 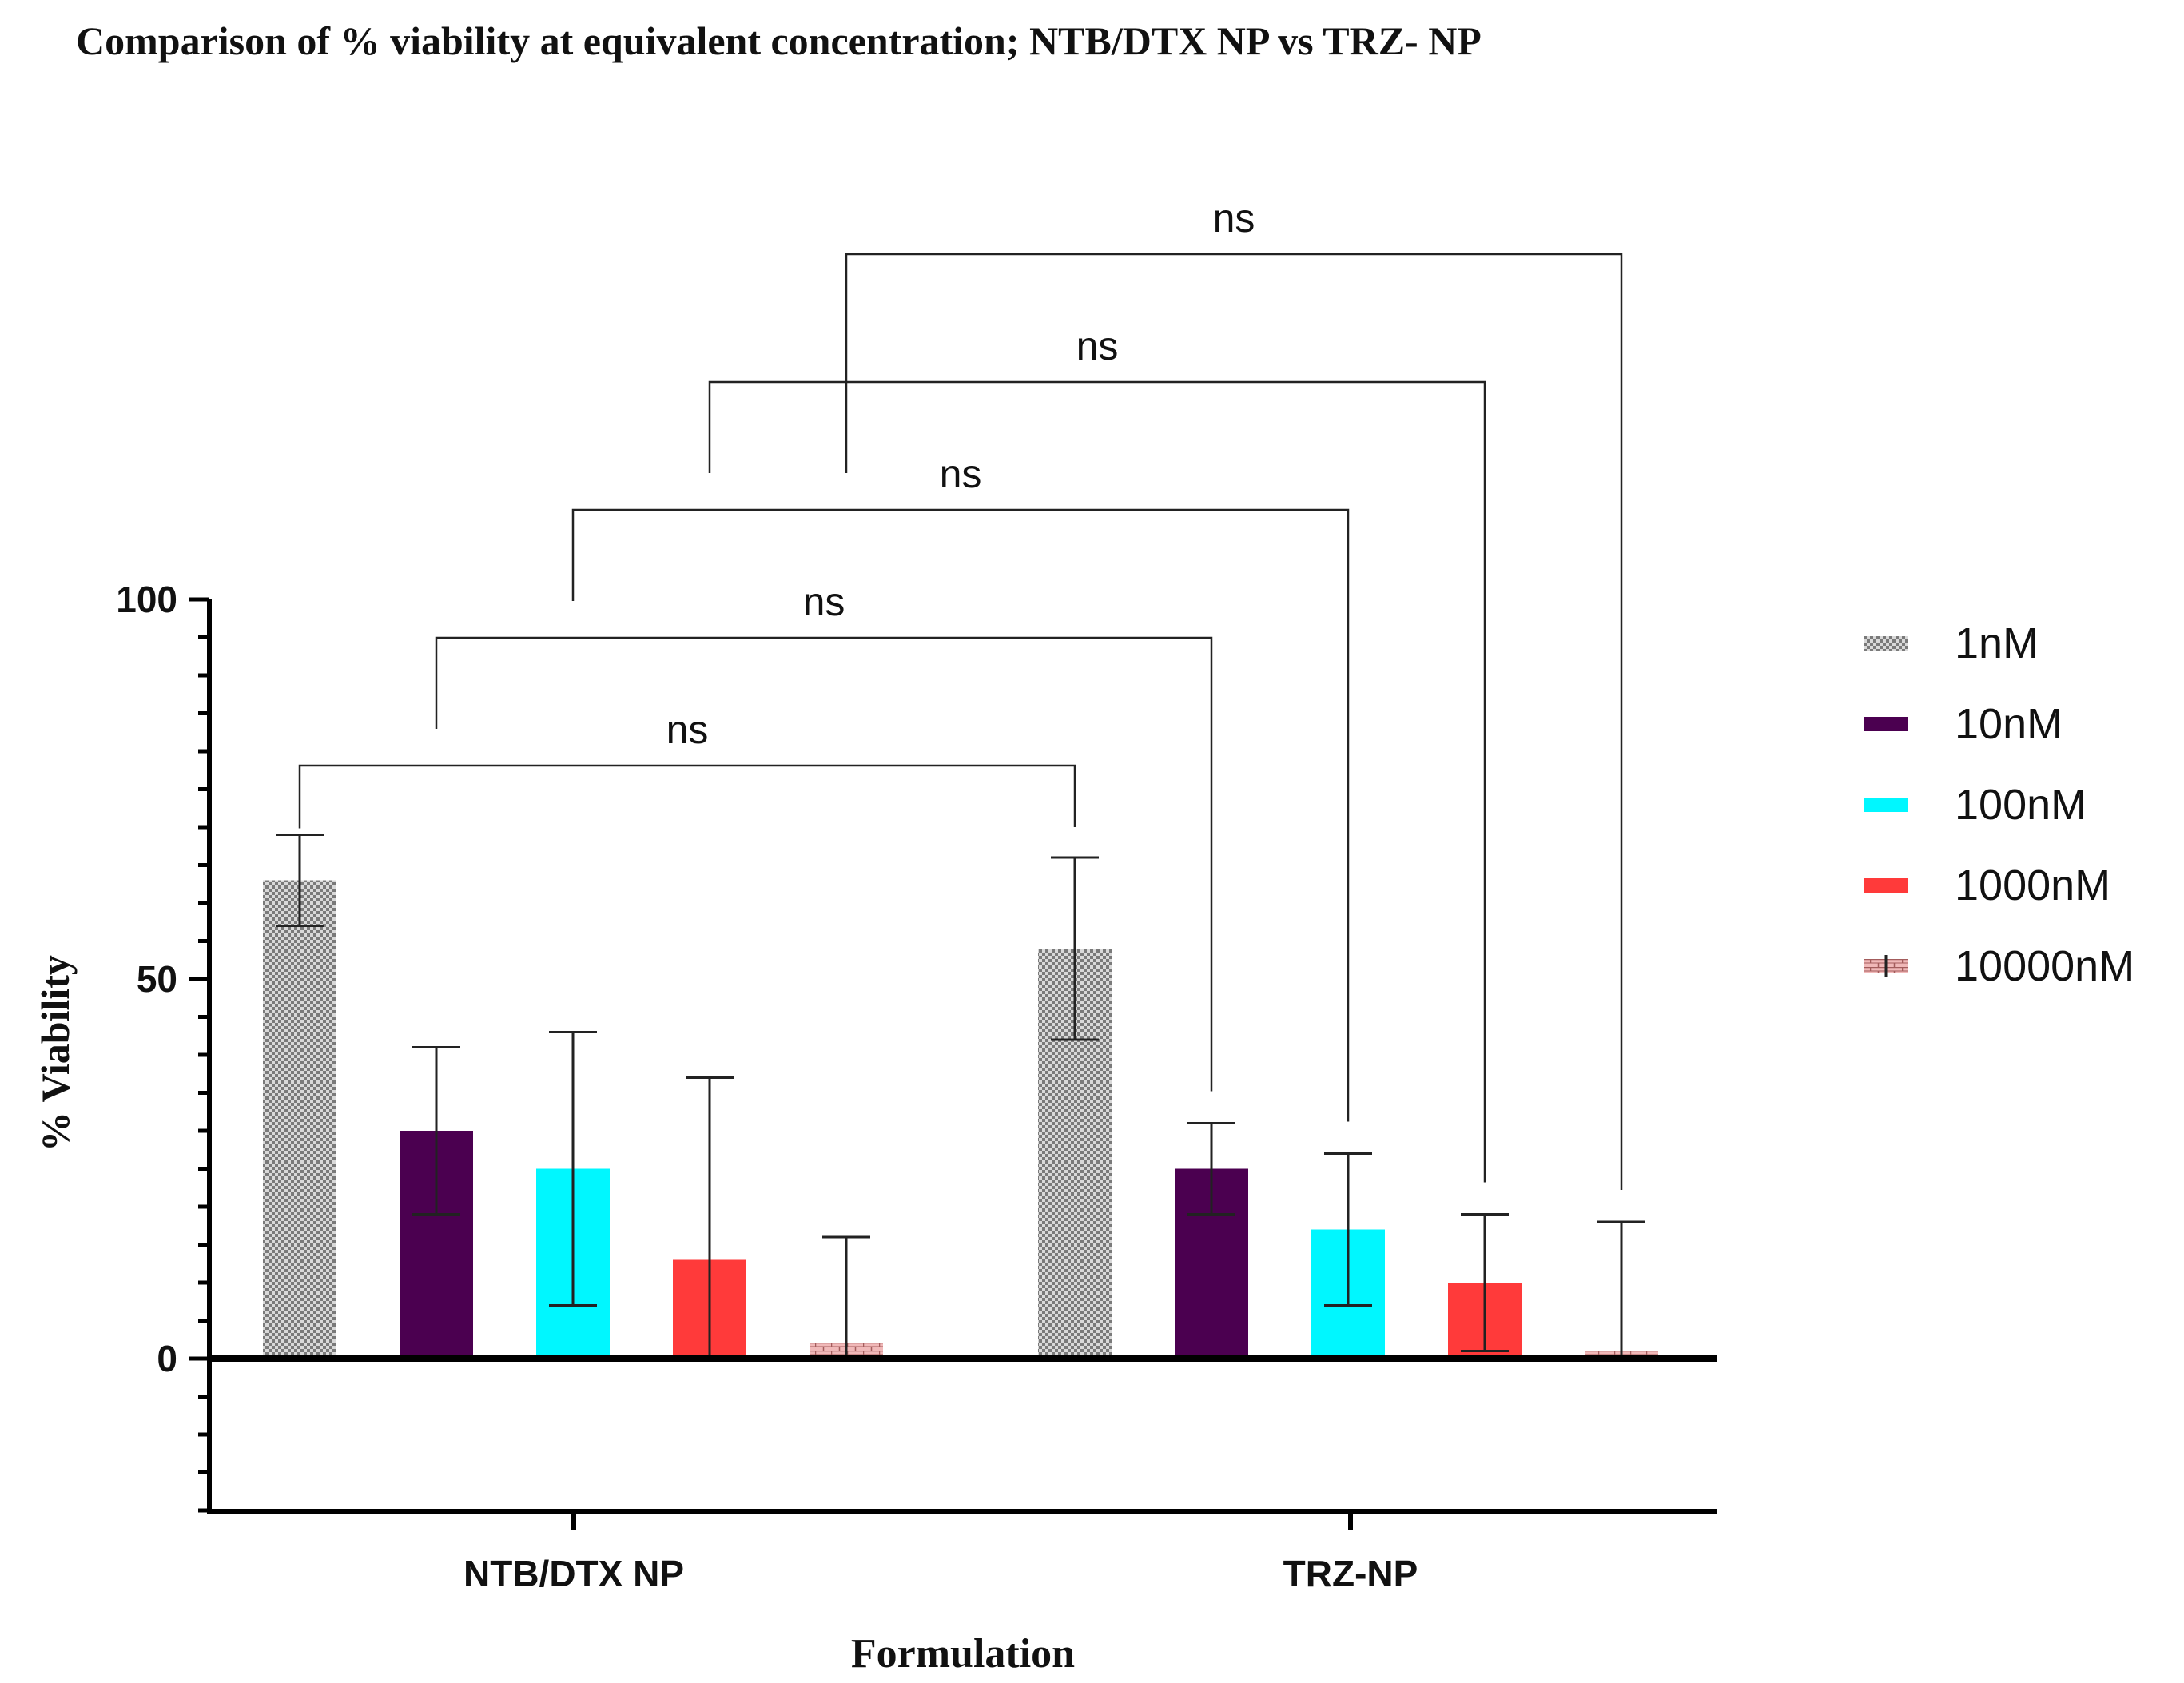 What do you see at coordinates (1997, 643) in the screenshot?
I see `legend-label: 1nM` at bounding box center [1997, 643].